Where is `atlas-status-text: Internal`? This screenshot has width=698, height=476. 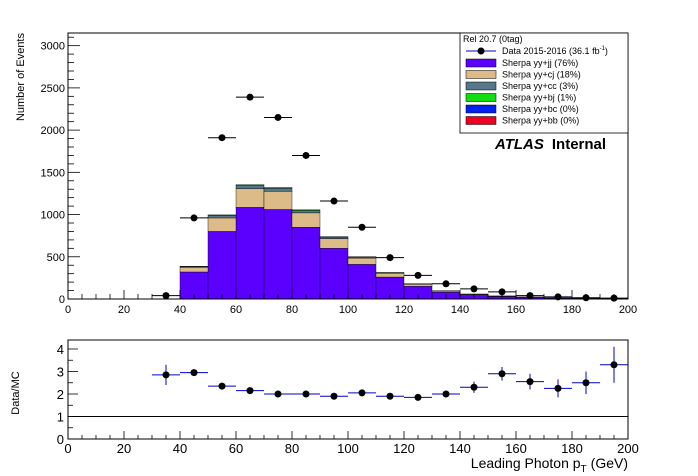
atlas-status-text: Internal is located at coordinates (579, 144).